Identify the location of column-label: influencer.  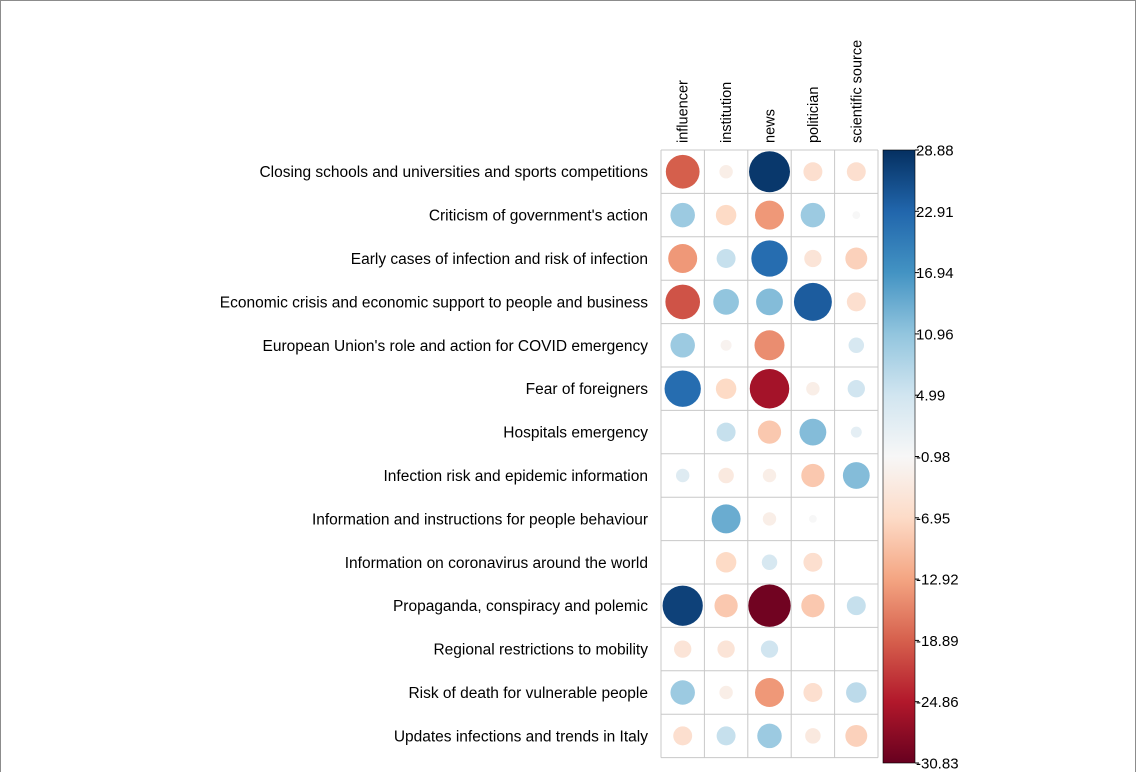
(684, 111).